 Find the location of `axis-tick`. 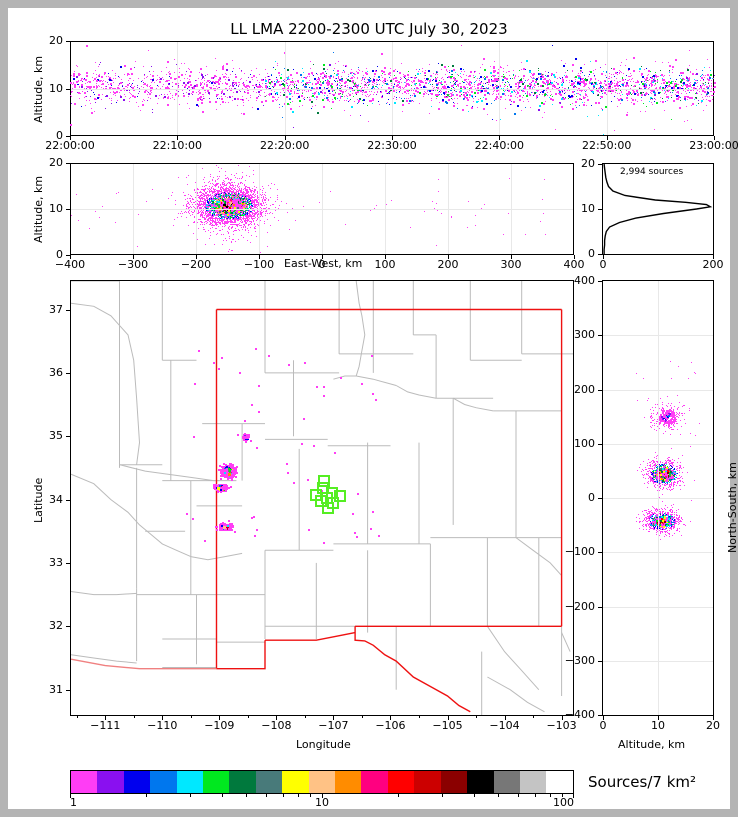

axis-tick is located at coordinates (285, 138).